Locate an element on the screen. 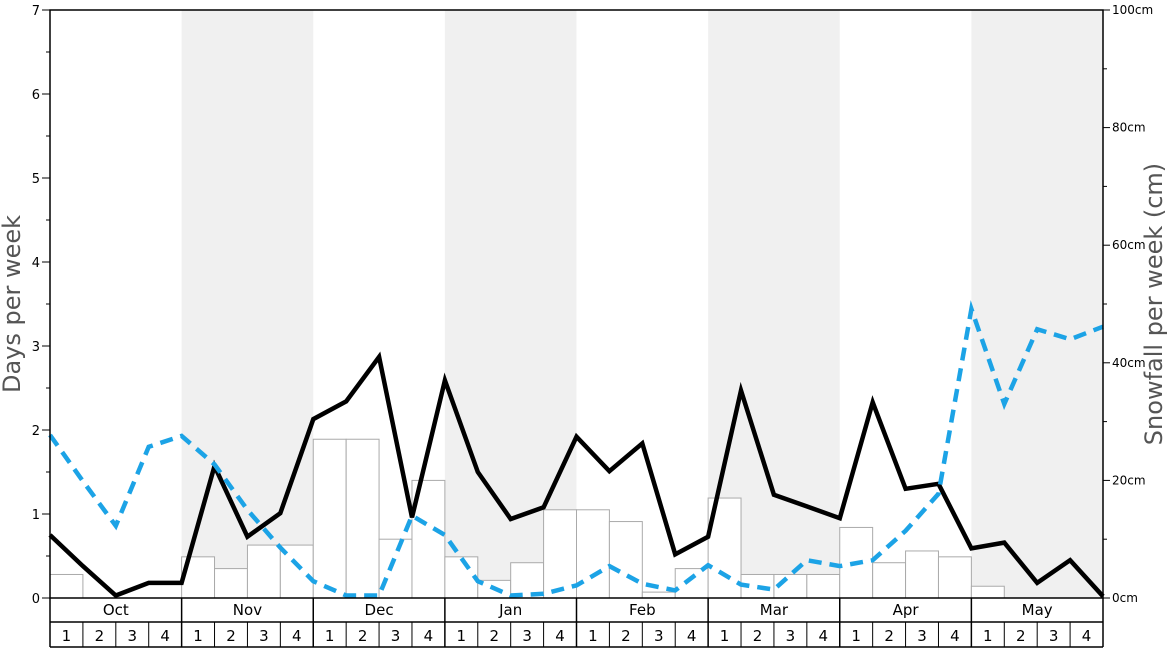  month-label: Apr is located at coordinates (906, 610).